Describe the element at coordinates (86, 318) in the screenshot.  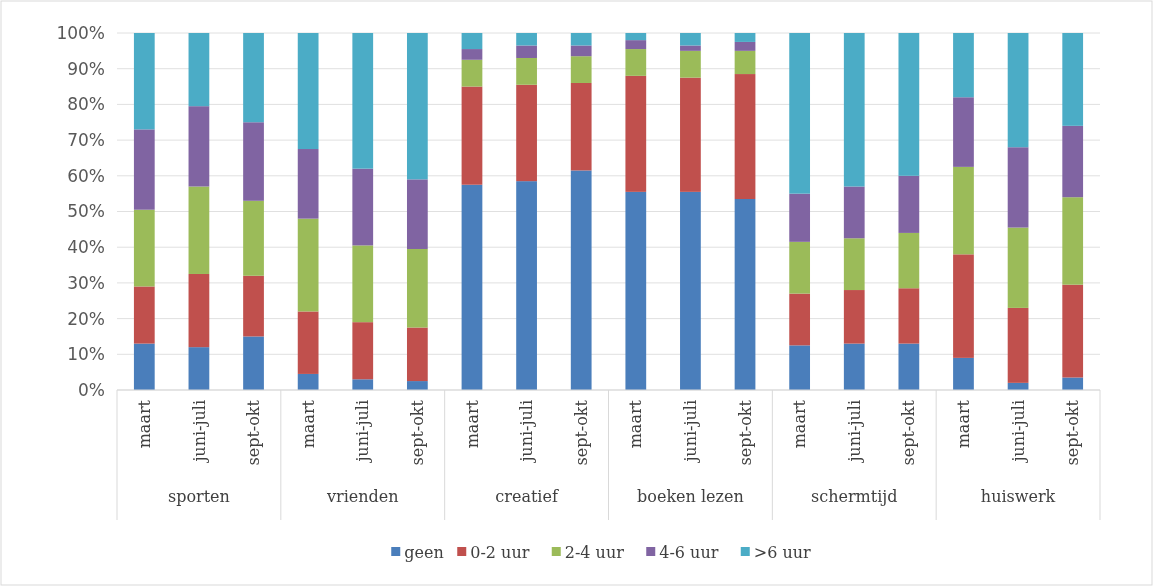
I see `y-tick-label: 20%` at that location.